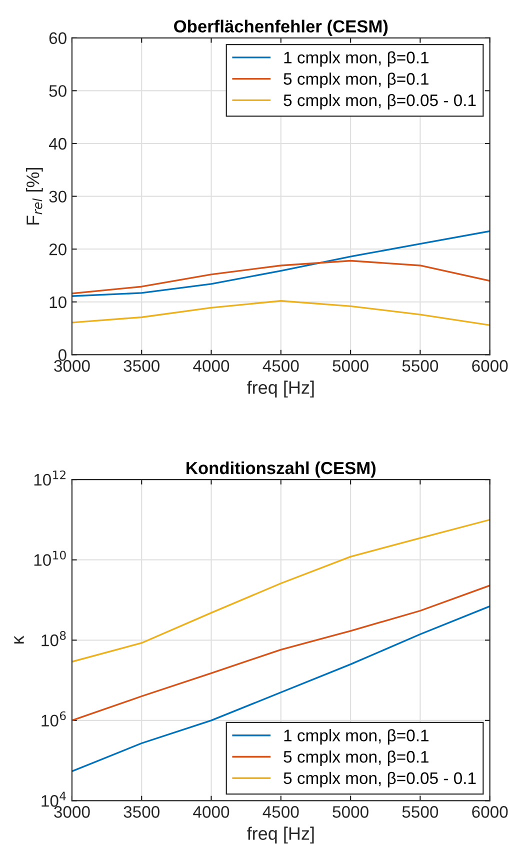 This screenshot has height=861, width=514. Describe the element at coordinates (54, 719) in the screenshot. I see `y-tick-label: 10$^{6}$` at that location.